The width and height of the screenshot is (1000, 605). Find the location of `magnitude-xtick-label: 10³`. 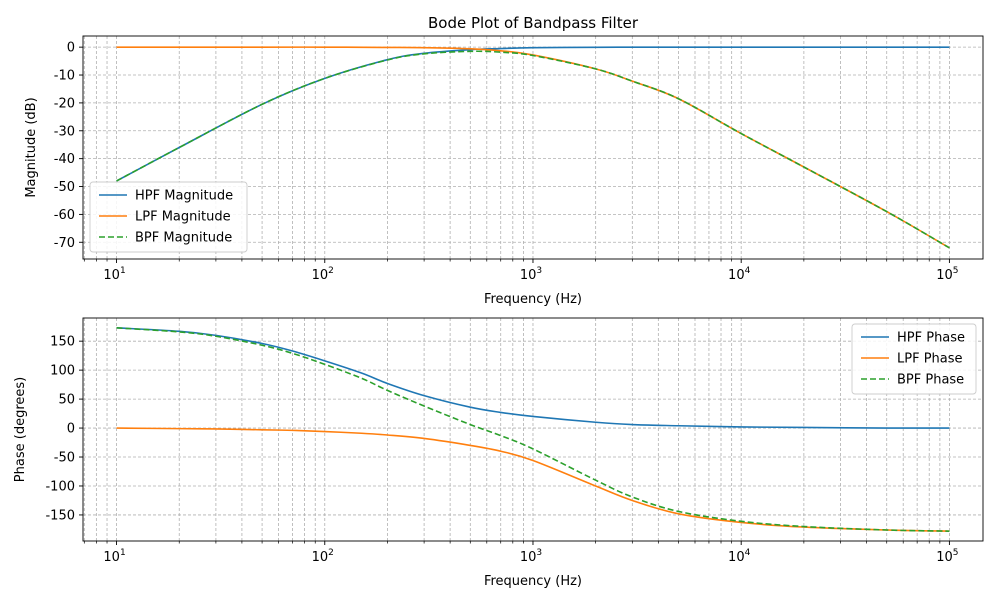

magnitude-xtick-label: 10³ is located at coordinates (531, 274).